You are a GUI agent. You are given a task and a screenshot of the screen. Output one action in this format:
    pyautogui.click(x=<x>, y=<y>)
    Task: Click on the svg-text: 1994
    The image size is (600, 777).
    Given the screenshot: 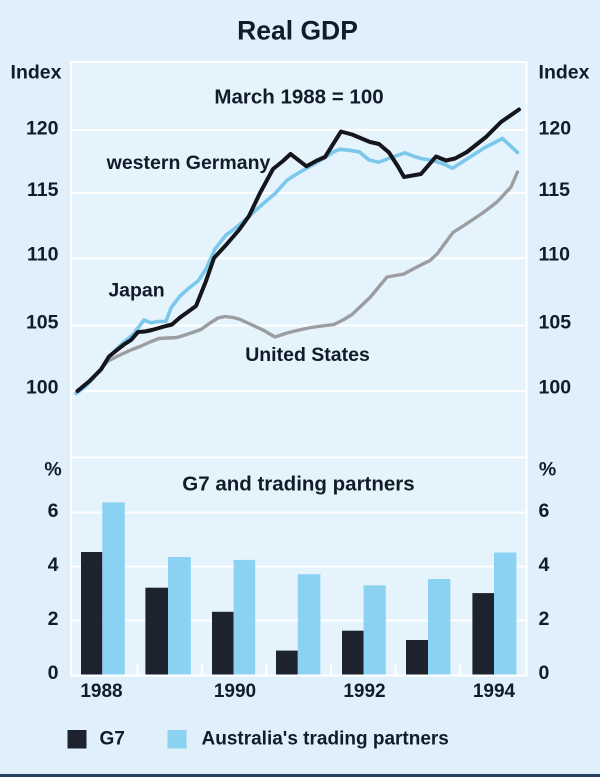 What is the action you would take?
    pyautogui.click(x=494, y=691)
    